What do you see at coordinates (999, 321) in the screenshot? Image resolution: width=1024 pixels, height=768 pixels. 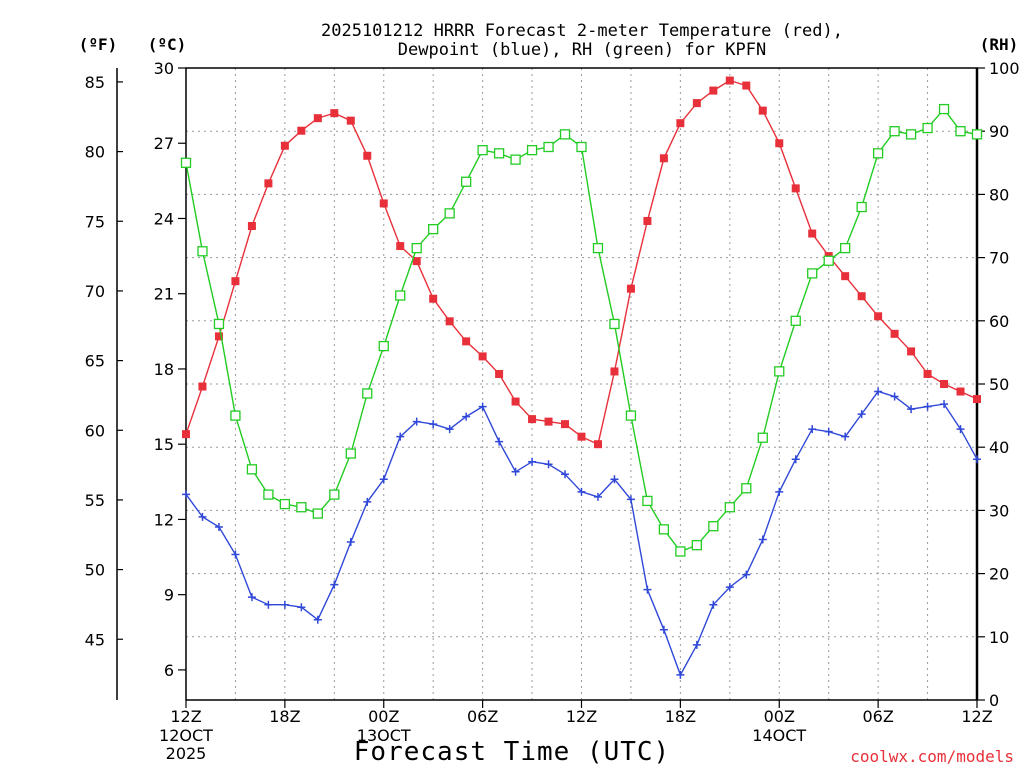 I see `rh-tick-label: 60` at bounding box center [999, 321].